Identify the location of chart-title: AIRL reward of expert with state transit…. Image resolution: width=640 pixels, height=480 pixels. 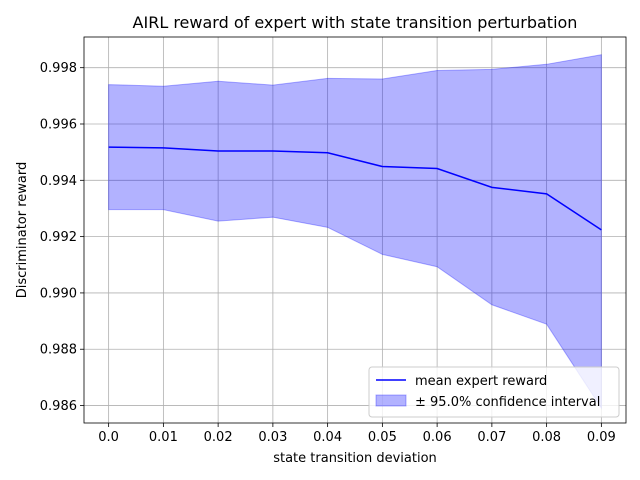
(355, 22).